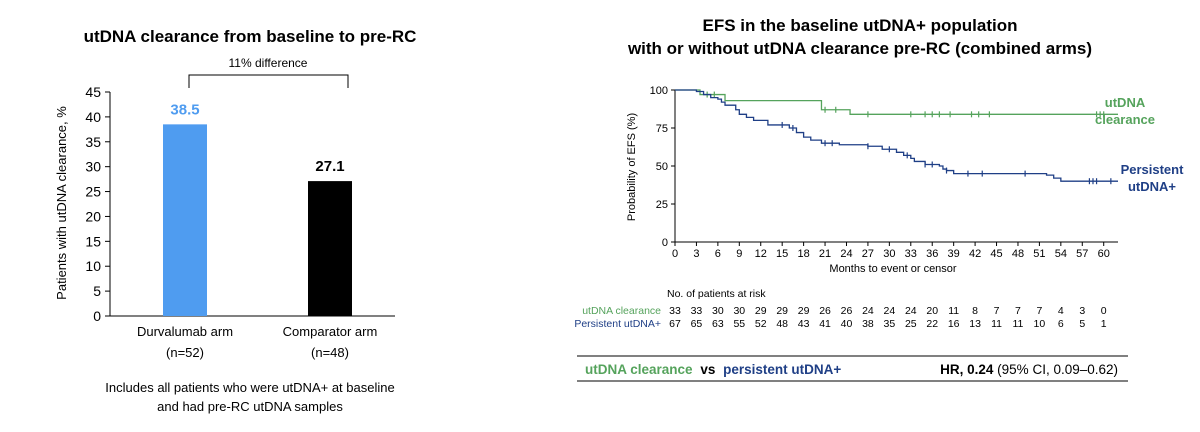  I want to click on y-tick-label: 10, so click(93, 266).